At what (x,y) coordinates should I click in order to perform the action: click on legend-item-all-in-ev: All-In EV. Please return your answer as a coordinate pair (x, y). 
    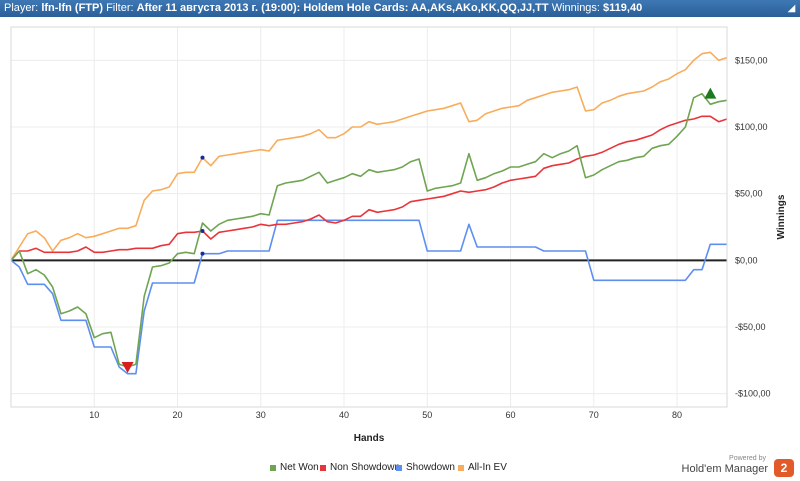
    Looking at the image, I should click on (482, 467).